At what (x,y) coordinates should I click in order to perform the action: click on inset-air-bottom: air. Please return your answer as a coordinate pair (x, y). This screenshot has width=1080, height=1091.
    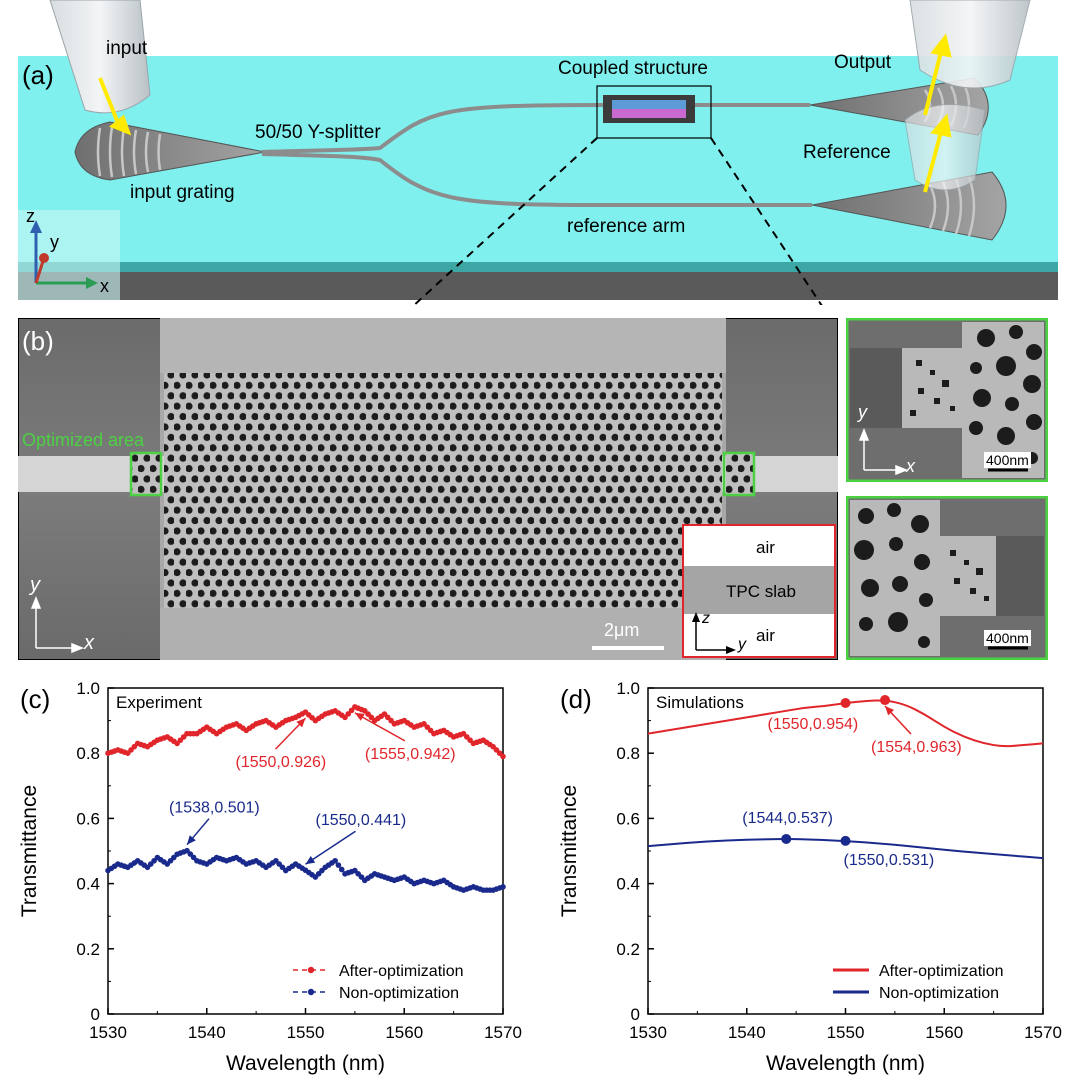
    Looking at the image, I should click on (765, 635).